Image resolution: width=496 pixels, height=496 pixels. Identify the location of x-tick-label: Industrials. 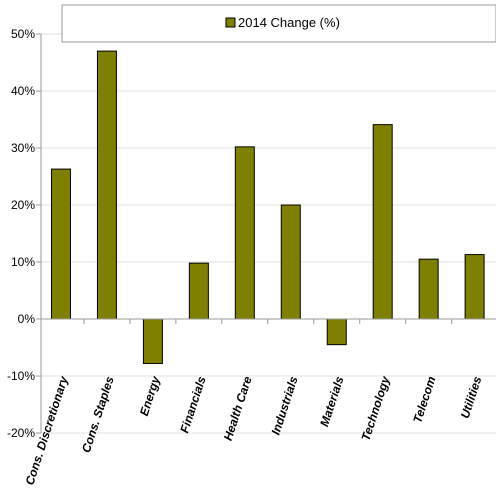
(285, 405).